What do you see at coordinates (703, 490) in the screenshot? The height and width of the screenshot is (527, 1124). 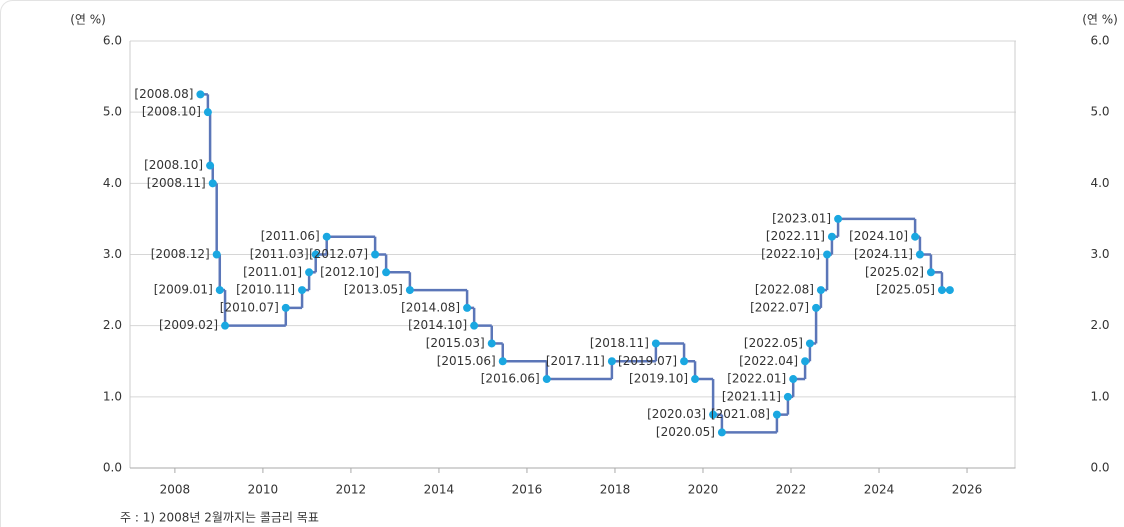 I see `x-tick-label: 2020` at bounding box center [703, 490].